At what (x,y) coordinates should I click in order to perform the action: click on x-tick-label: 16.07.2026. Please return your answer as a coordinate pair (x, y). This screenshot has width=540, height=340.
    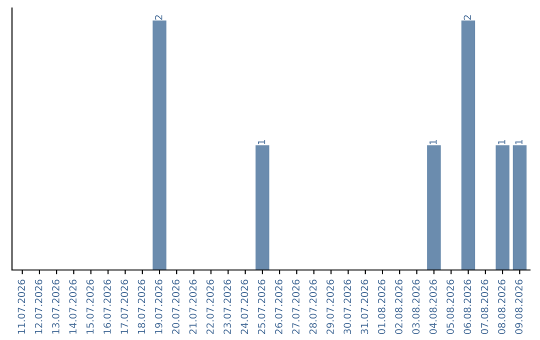
    Looking at the image, I should click on (107, 307).